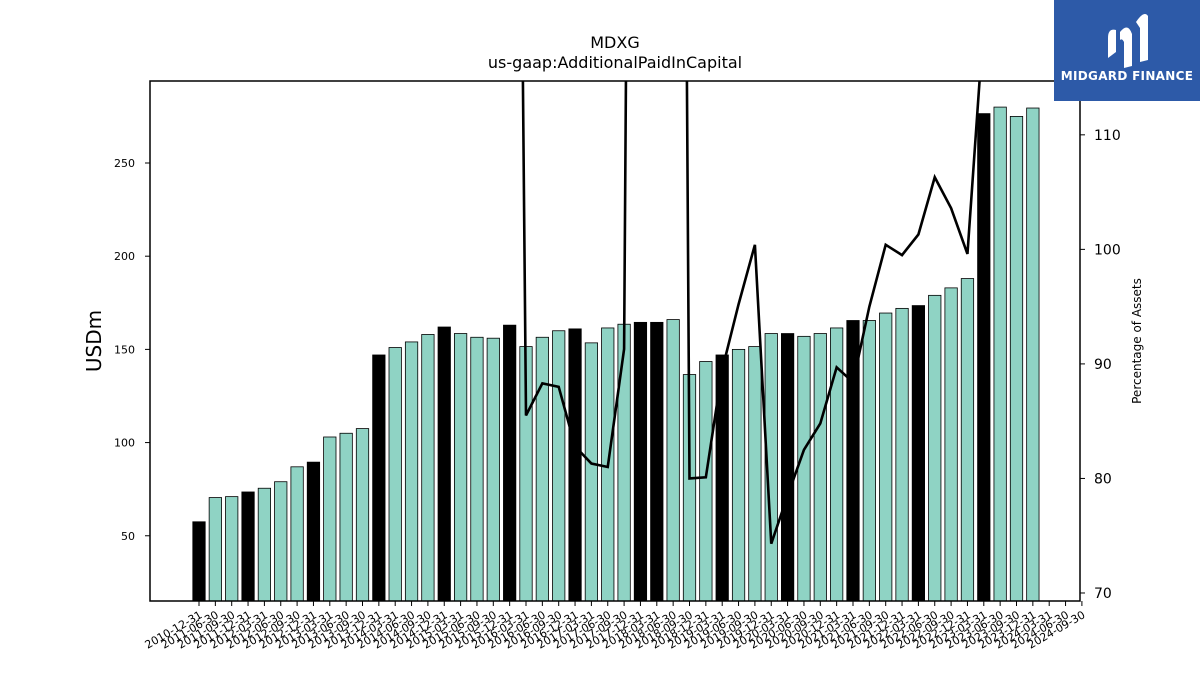 Image resolution: width=1200 pixels, height=675 pixels. I want to click on y-axis-right: 70 80 90 100 110, so click(1100, 365).